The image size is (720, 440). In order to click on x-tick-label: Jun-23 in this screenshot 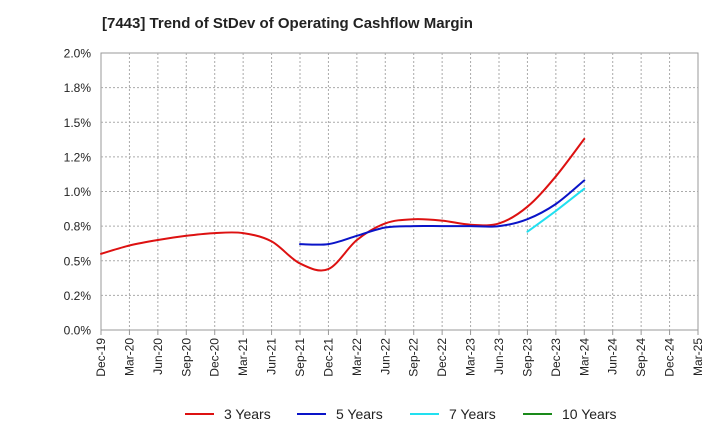, I will do `click(499, 356)`.